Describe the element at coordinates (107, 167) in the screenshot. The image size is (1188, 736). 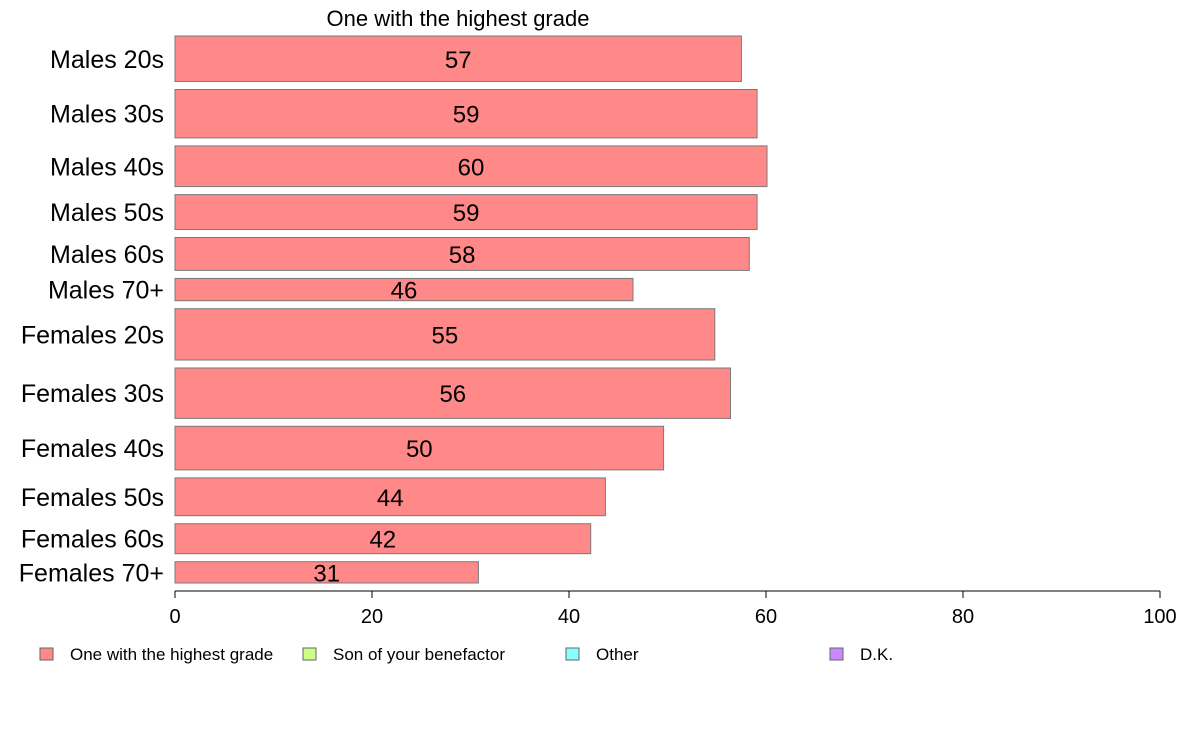
I see `category-label: Males 40s` at that location.